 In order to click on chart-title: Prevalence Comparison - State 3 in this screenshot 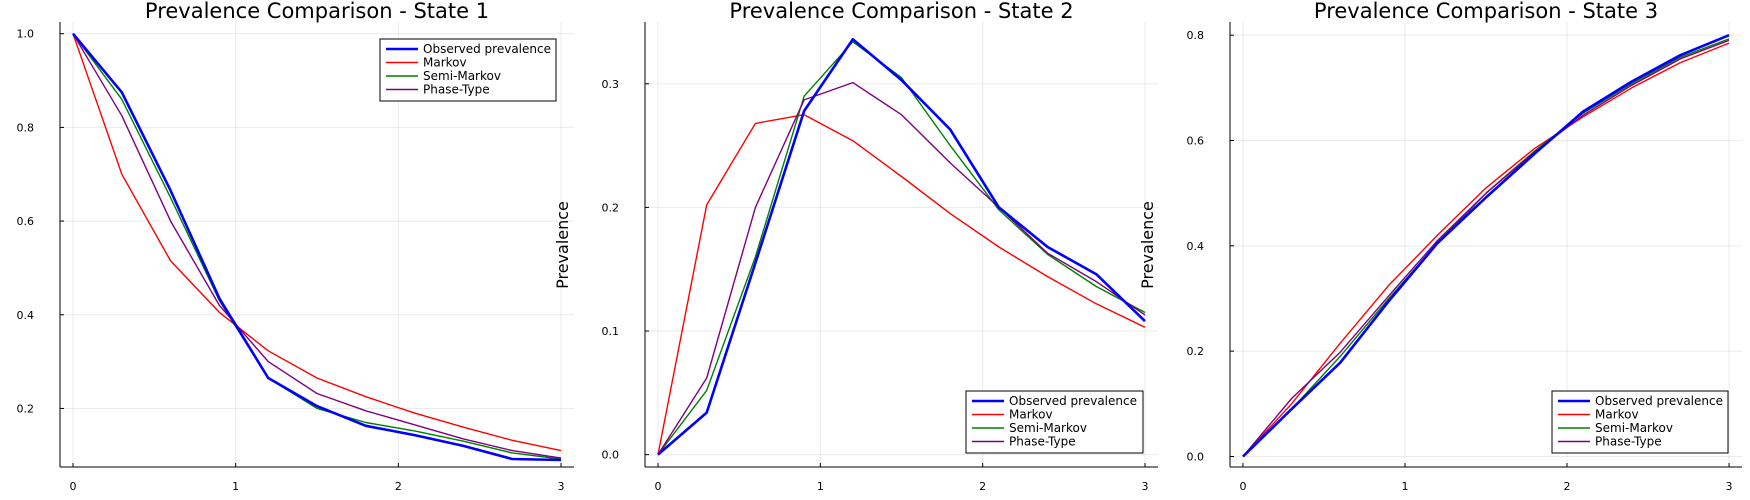, I will do `click(1486, 11)`.